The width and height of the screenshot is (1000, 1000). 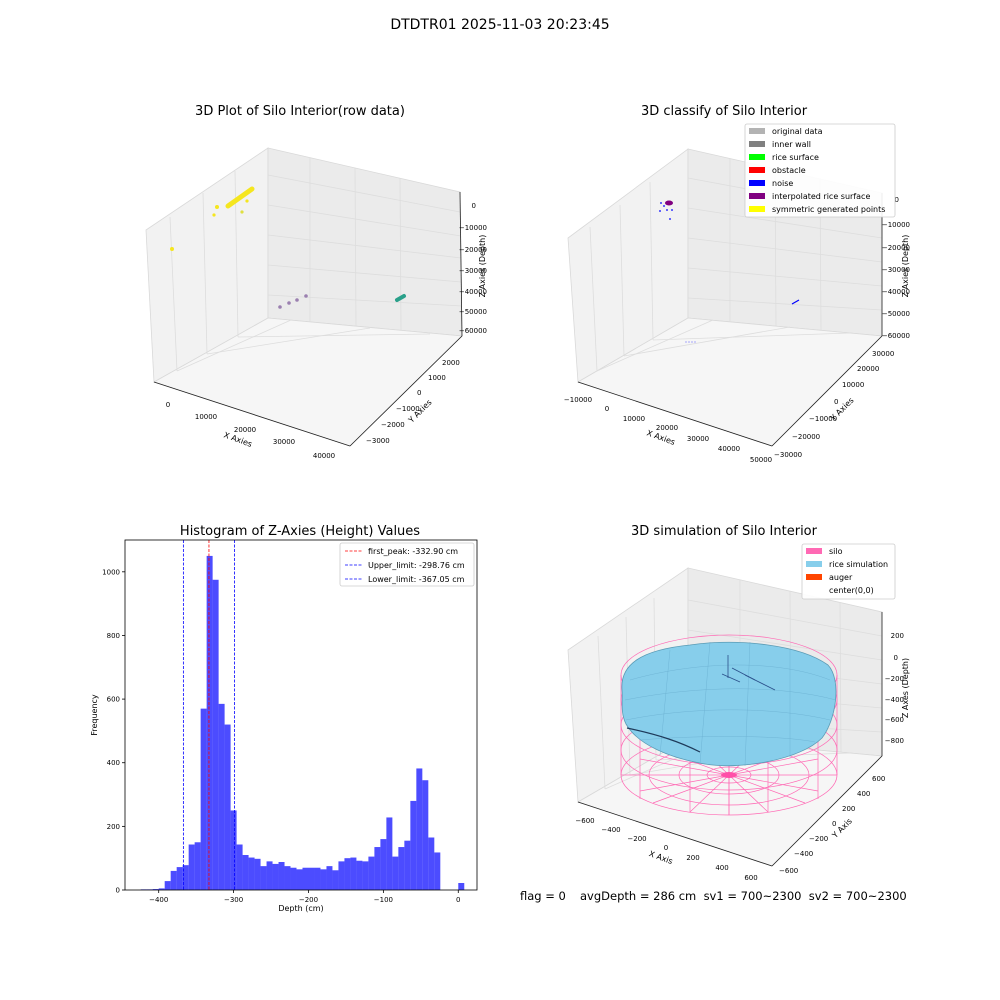 What do you see at coordinates (300, 531) in the screenshot?
I see `histogram-title: Histogram of Z-Axies (Height) Values` at bounding box center [300, 531].